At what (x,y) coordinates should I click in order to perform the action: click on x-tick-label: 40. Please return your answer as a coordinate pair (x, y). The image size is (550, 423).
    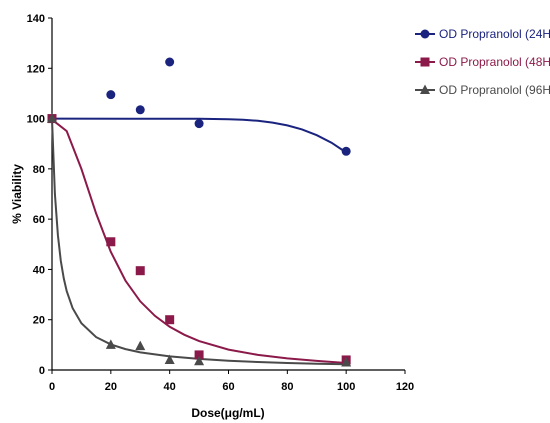
    Looking at the image, I should click on (170, 387).